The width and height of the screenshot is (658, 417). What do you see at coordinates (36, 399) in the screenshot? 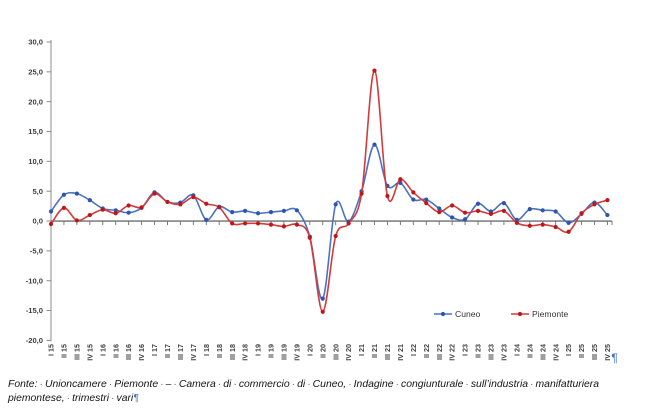
I see `caption-word: piemontese,` at bounding box center [36, 399].